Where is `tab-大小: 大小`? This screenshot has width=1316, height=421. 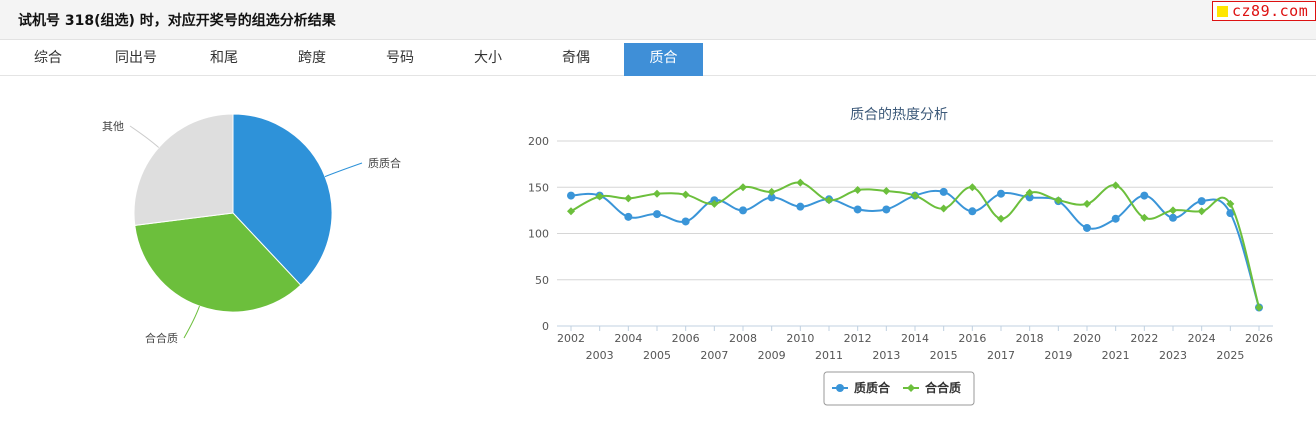 tab-大小: 大小 is located at coordinates (488, 58).